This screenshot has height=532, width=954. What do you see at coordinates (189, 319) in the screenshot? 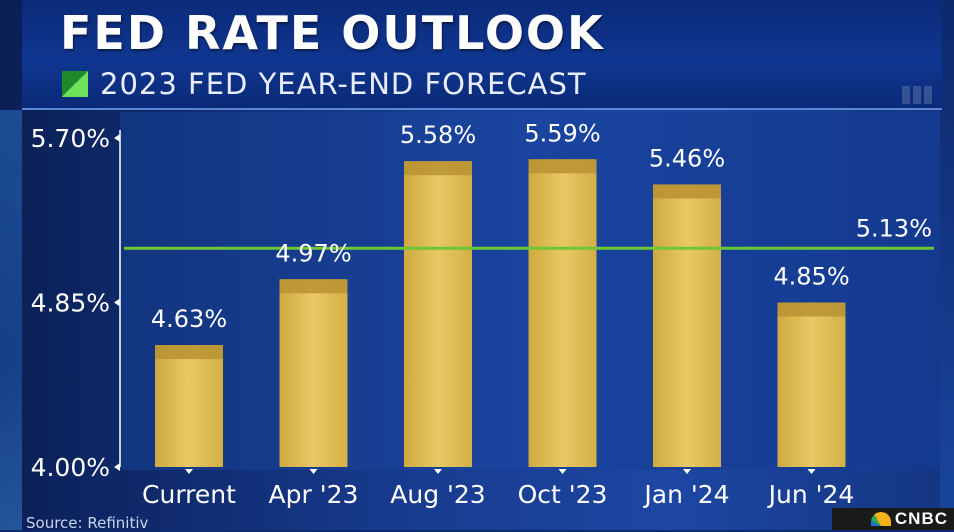
I see `data-label: 4.63%` at bounding box center [189, 319].